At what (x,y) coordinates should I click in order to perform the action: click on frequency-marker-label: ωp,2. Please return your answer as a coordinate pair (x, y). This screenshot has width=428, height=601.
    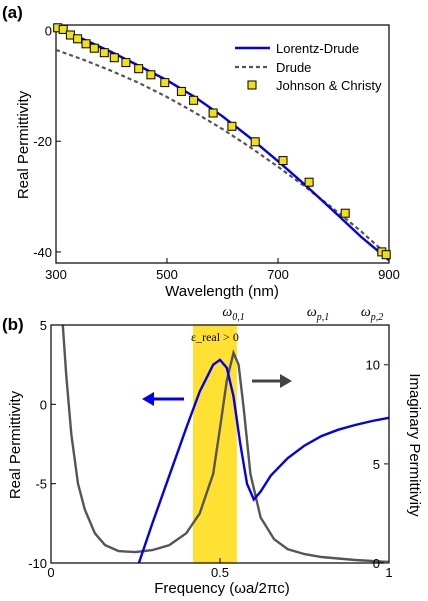
    Looking at the image, I should click on (372, 314).